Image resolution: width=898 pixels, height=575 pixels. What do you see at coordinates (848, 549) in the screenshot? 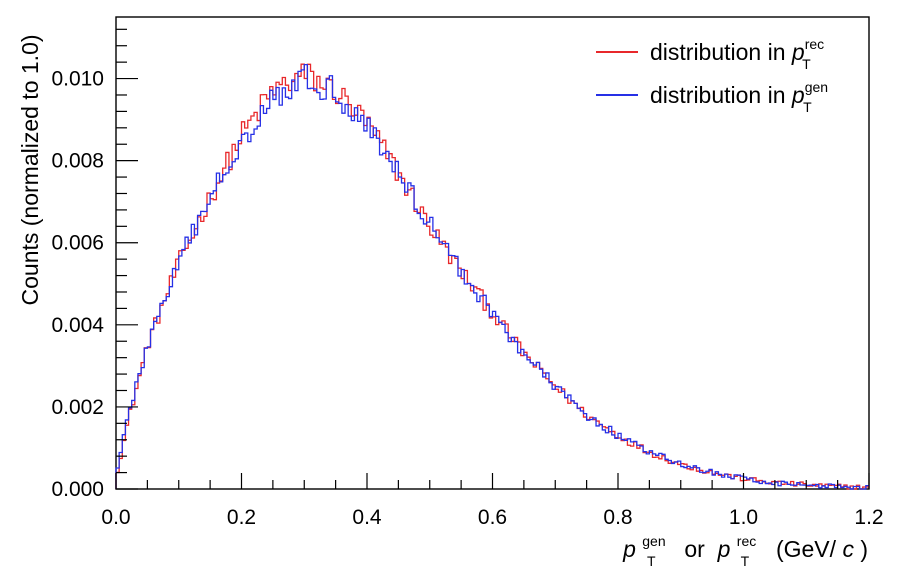
I see `x-title-units-c: c` at bounding box center [848, 549].